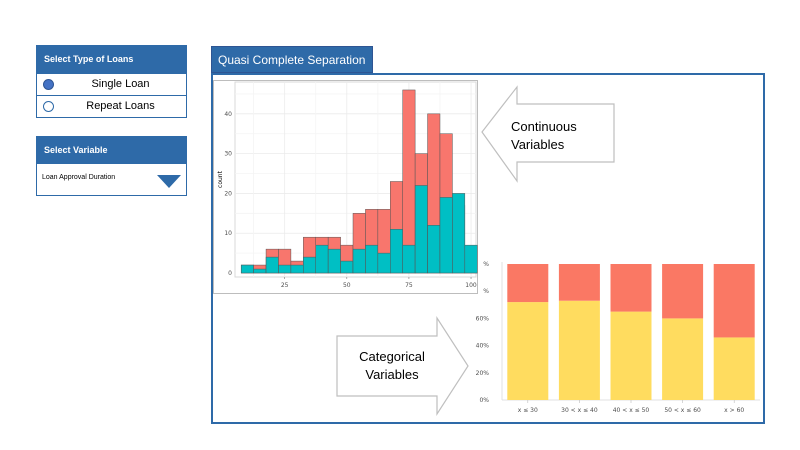  I want to click on y-tick-label: 0, so click(230, 273).